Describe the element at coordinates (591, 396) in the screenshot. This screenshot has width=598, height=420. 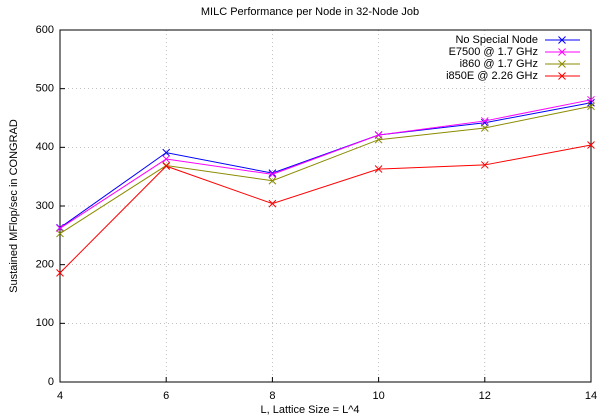
I see `x-tick-label: 14` at that location.